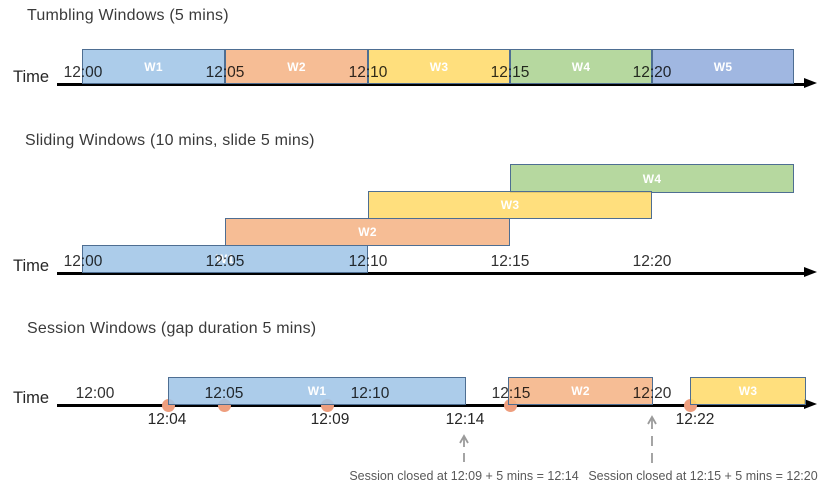  What do you see at coordinates (224, 393) in the screenshot?
I see `session-tick-1205: 12:05` at bounding box center [224, 393].